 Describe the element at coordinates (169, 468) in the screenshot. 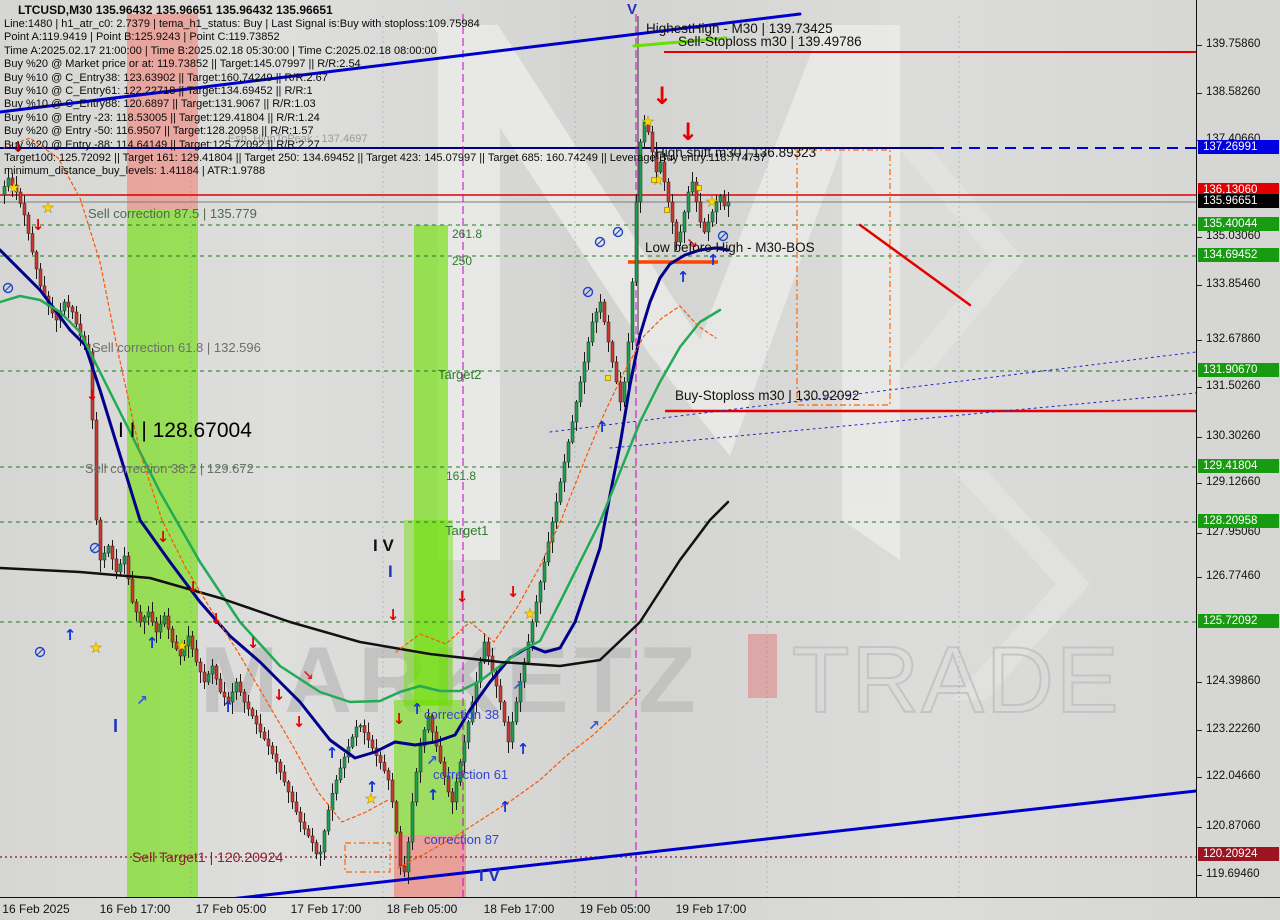

I see `chart-annotation: Sell correction 38.2 | 129.672` at that location.